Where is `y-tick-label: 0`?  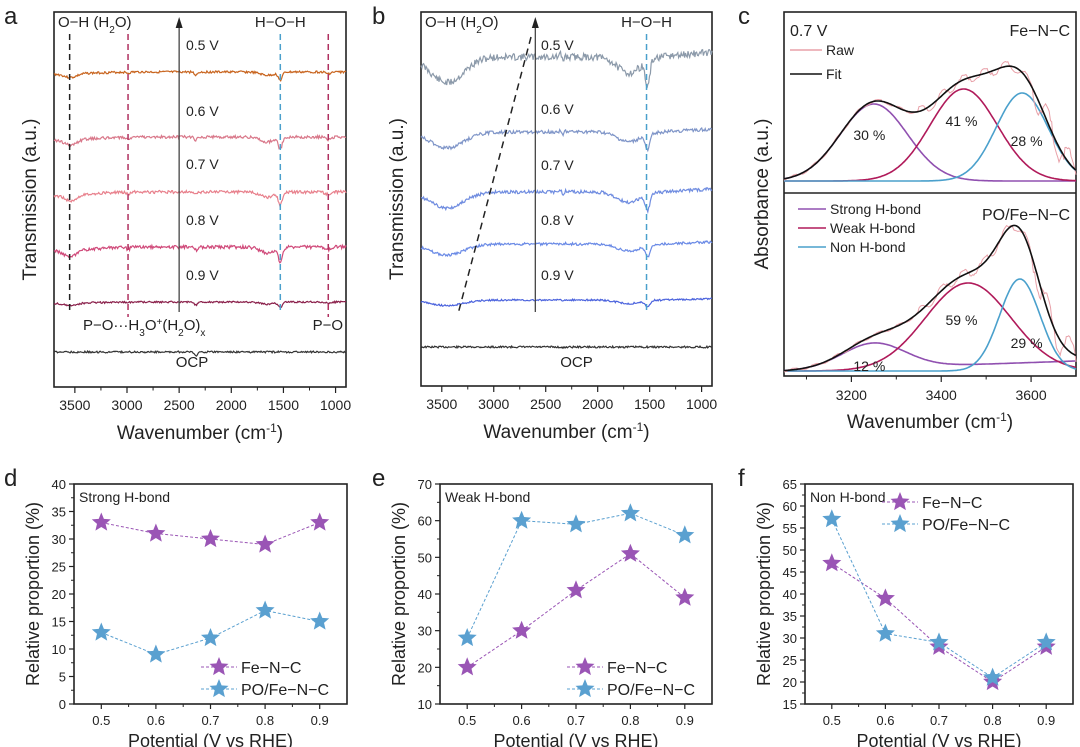
y-tick-label: 0 is located at coordinates (62, 704).